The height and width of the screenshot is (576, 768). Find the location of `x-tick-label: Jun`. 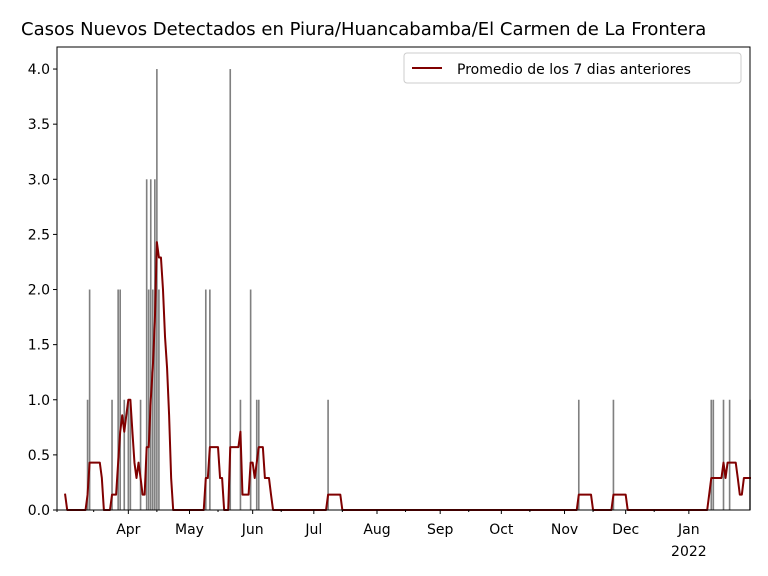

x-tick-label: Jun is located at coordinates (252, 530).